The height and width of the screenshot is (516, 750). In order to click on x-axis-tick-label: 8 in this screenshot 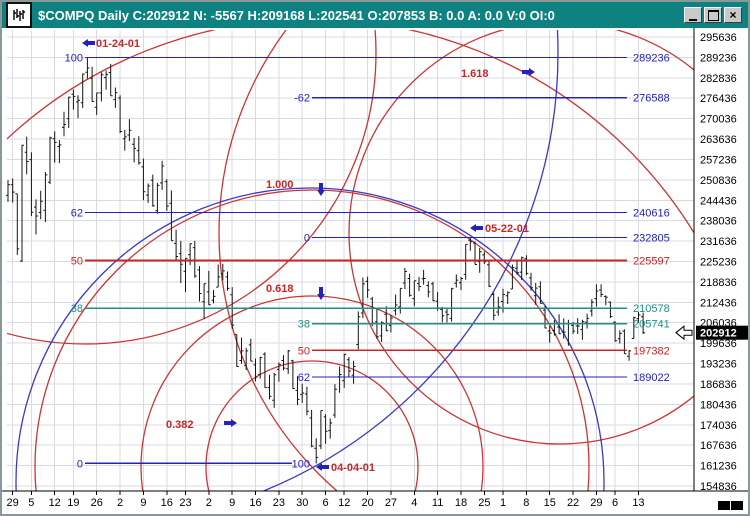, I will do `click(526, 503)`.